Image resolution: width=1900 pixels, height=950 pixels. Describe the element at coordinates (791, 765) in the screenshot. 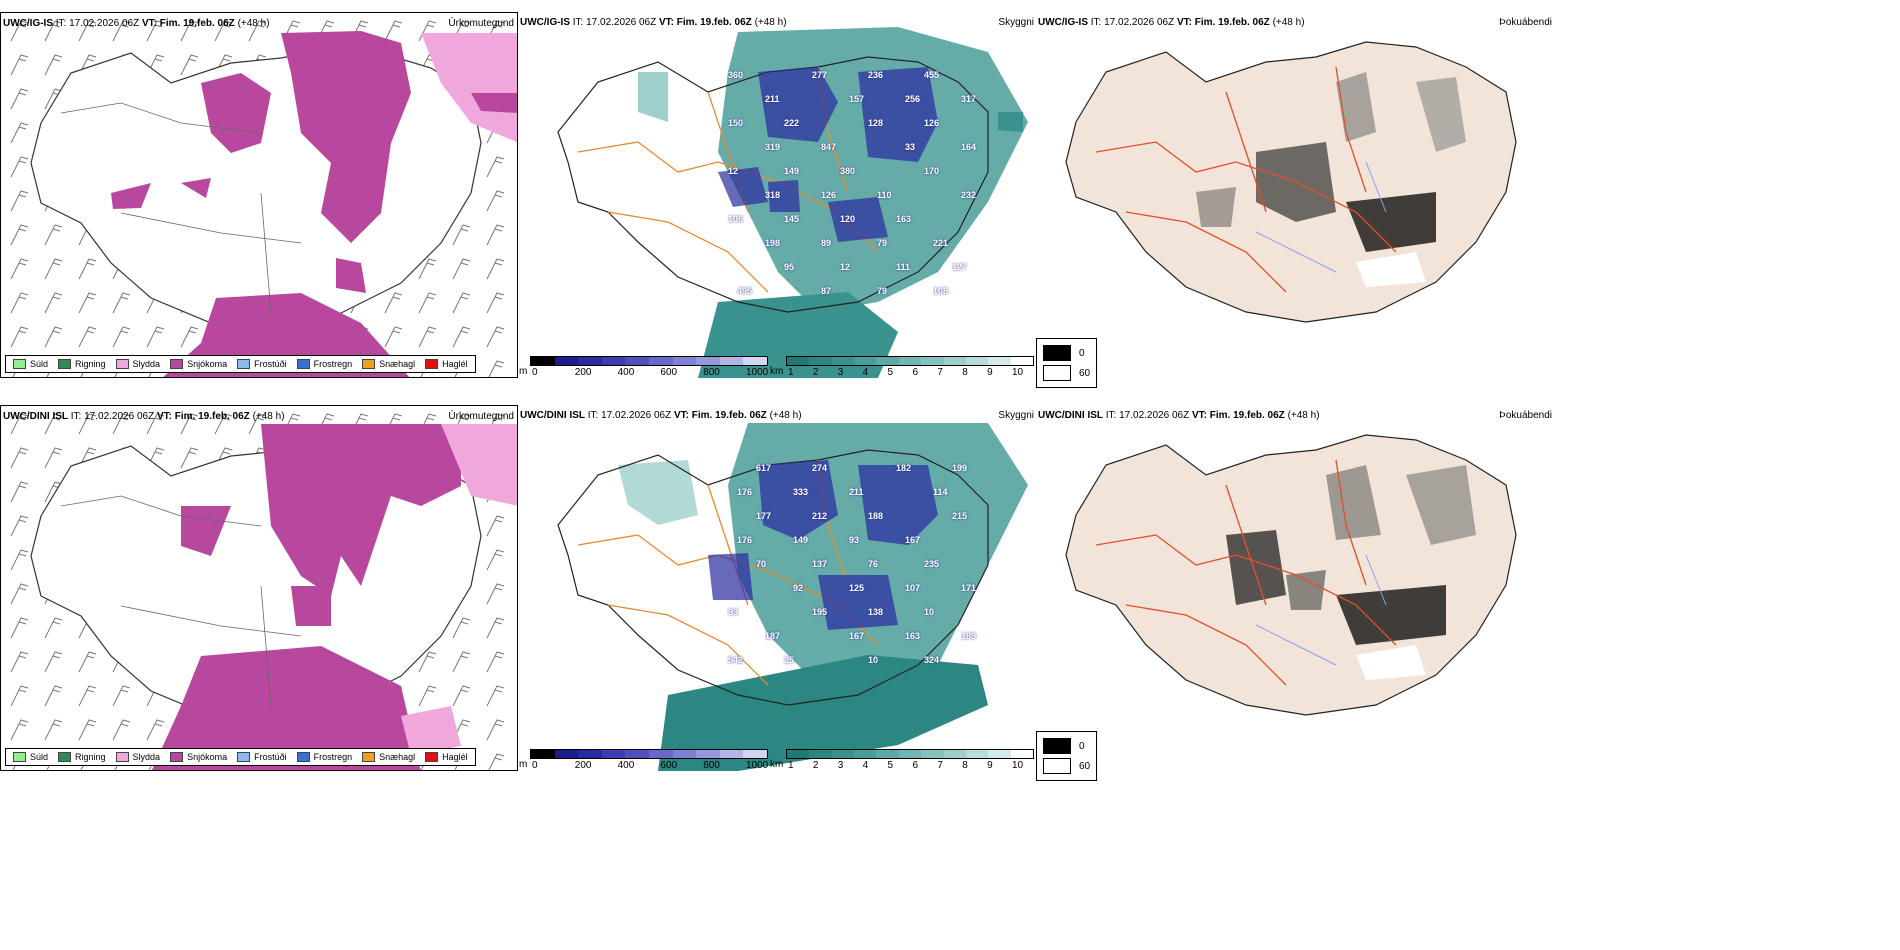

I see `colorbar-tick-label: 1` at that location.